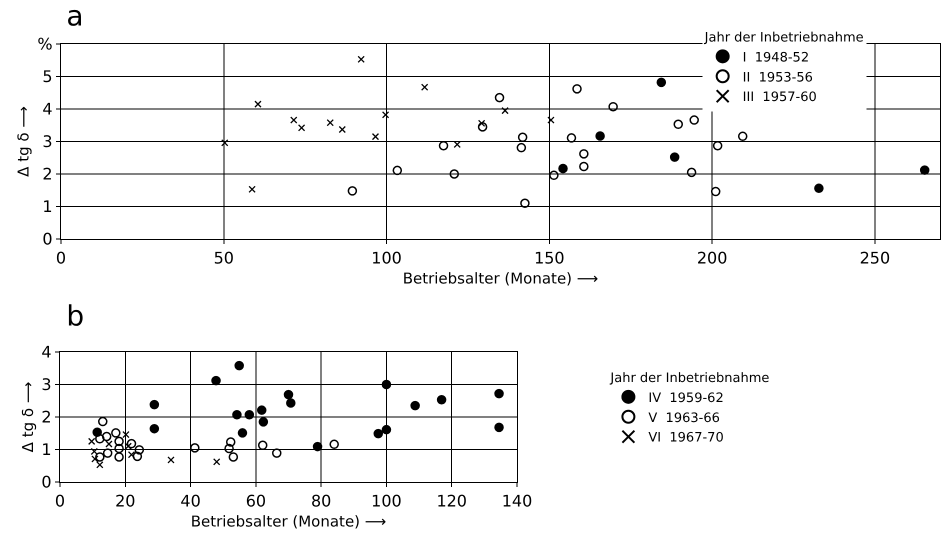  Describe the element at coordinates (60, 500) in the screenshot. I see `x-tick-label: 0` at that location.